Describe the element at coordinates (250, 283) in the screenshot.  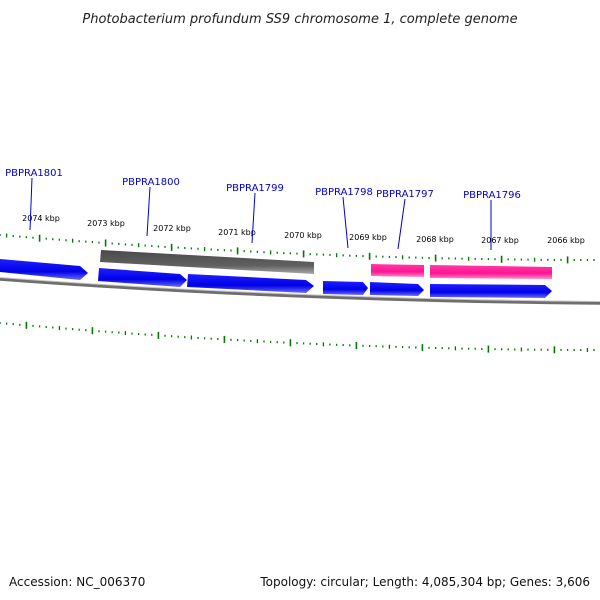
I see `gene-pbpra1799-feature` at that location.